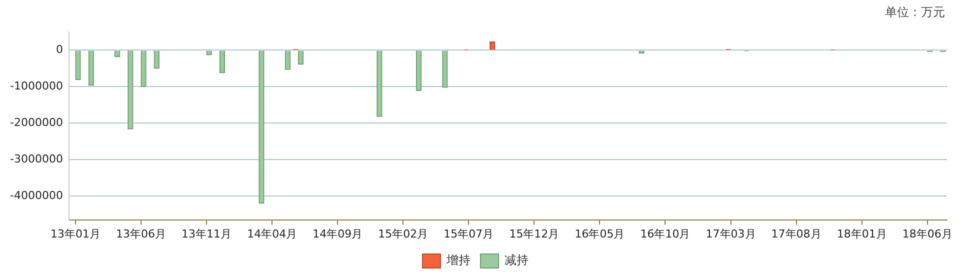 The height and width of the screenshot is (278, 959). Describe the element at coordinates (403, 233) in the screenshot. I see `x-tick-label: 15年02月` at that location.